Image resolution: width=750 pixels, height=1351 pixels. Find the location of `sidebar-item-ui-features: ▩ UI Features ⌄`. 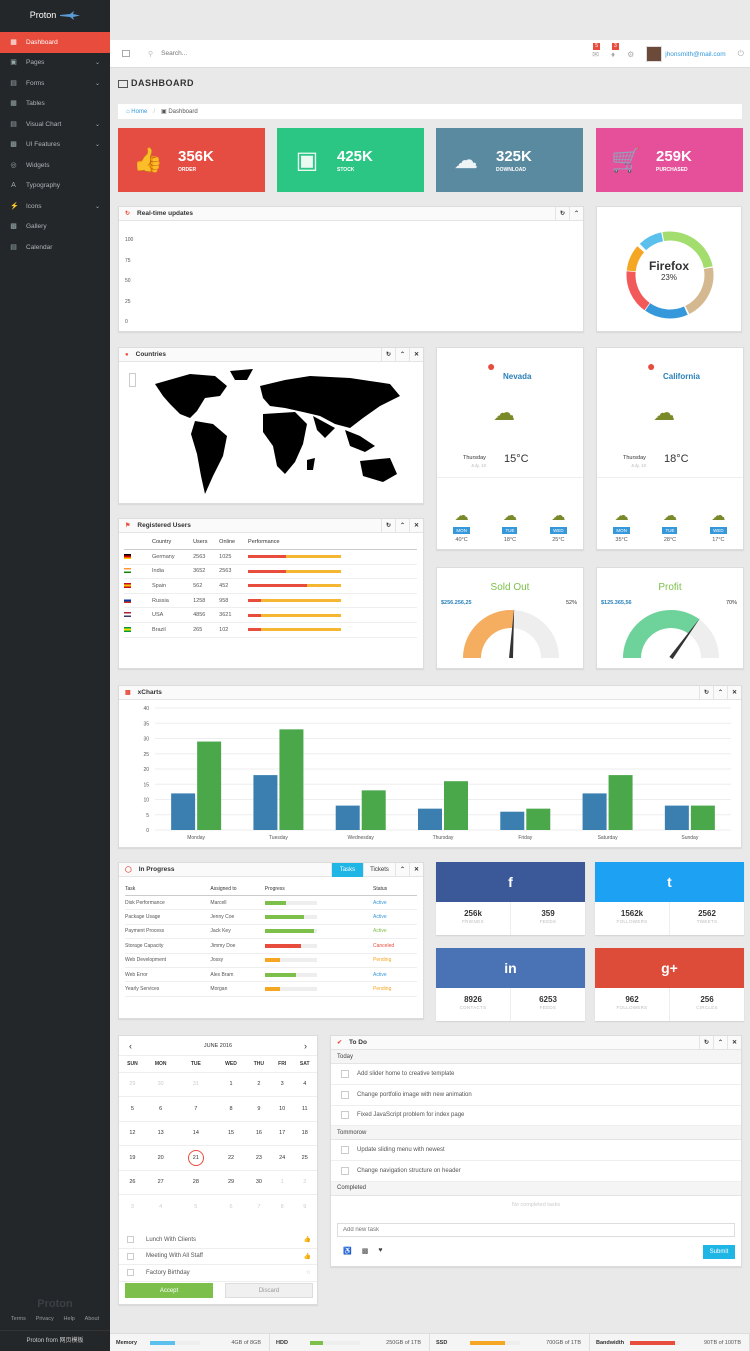

sidebar-item-ui-features: ▩ UI Features ⌄ is located at coordinates (55, 145).